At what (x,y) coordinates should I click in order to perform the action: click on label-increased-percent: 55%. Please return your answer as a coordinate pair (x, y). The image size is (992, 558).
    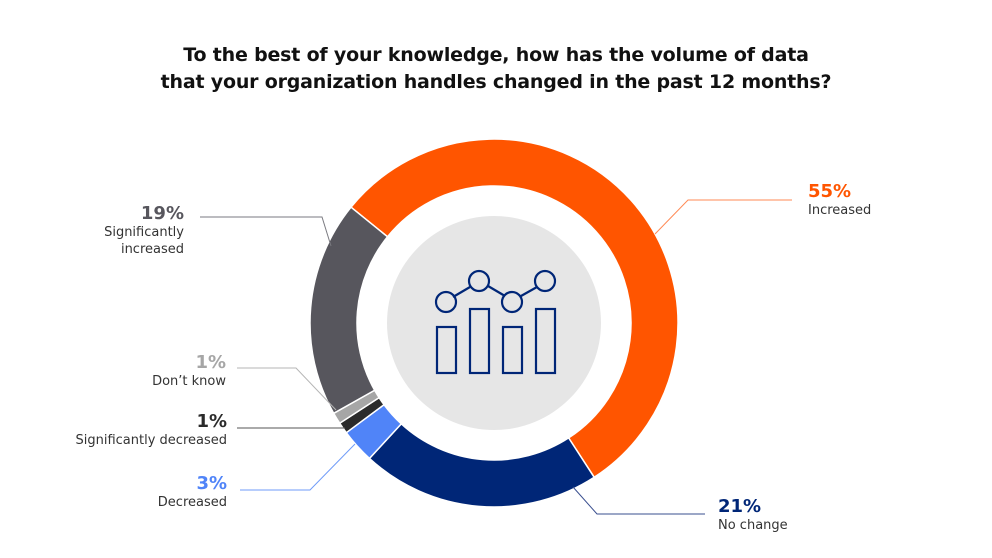
    Looking at the image, I should click on (830, 191).